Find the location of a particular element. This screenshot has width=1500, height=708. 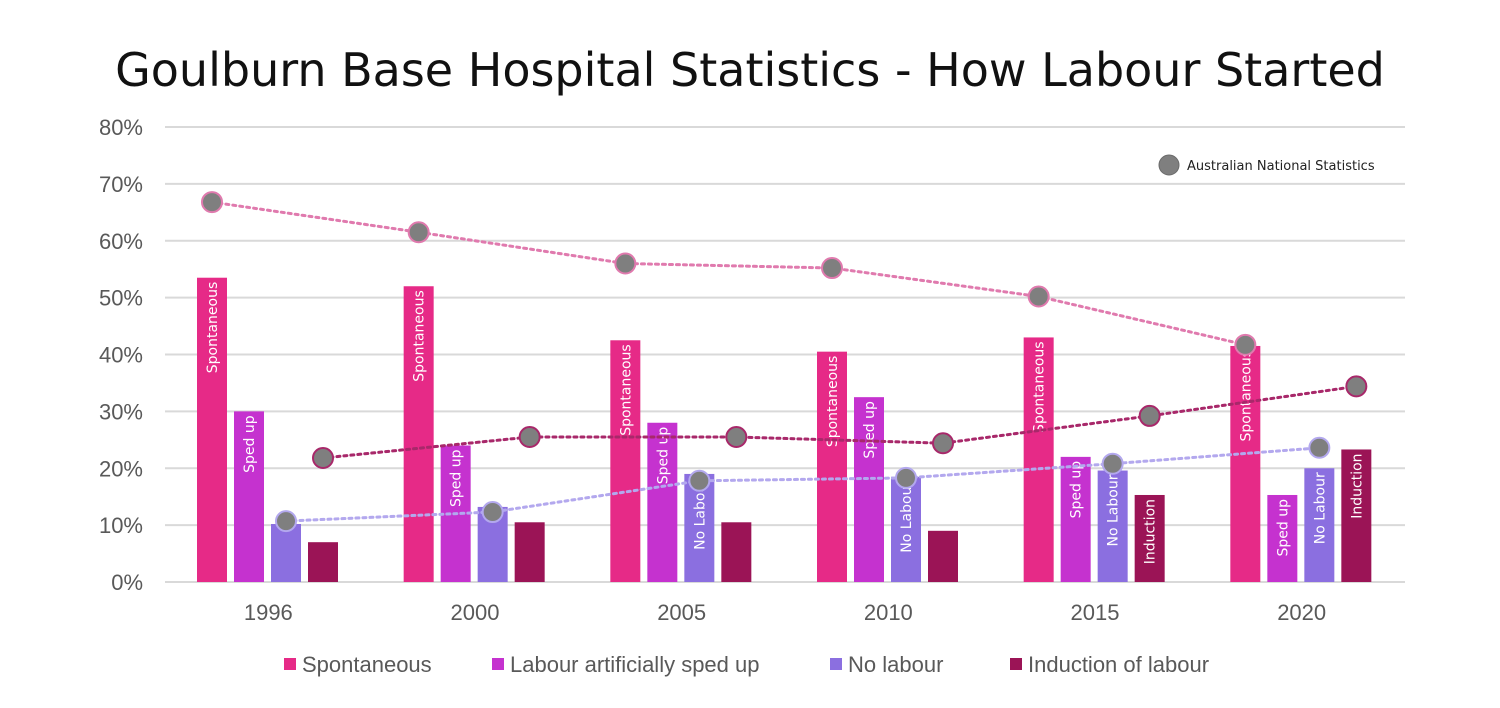

x-category-label: 2005 is located at coordinates (681, 612).